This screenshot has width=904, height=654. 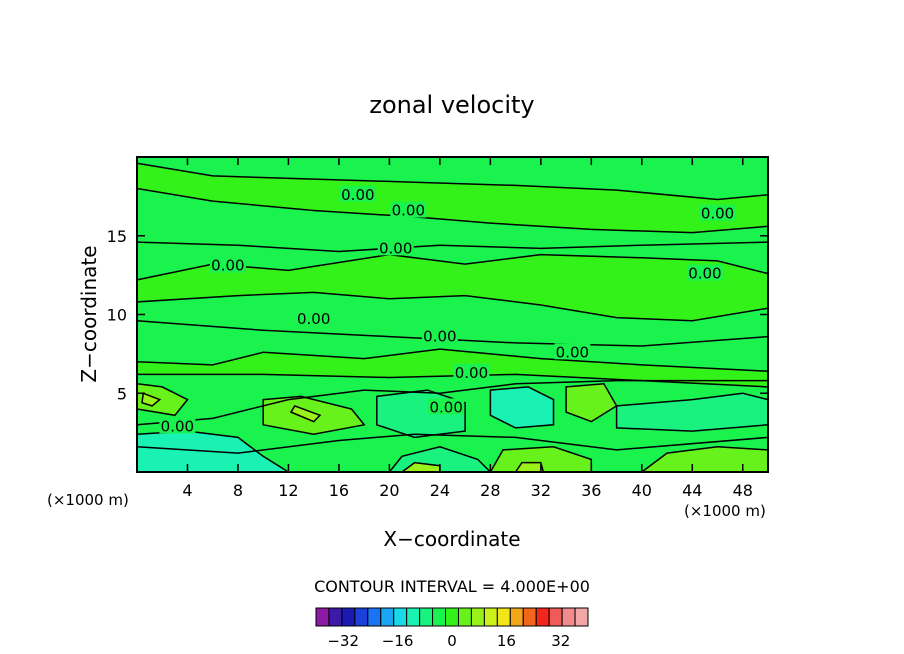 I want to click on x-tick-label: 20, so click(x=389, y=490).